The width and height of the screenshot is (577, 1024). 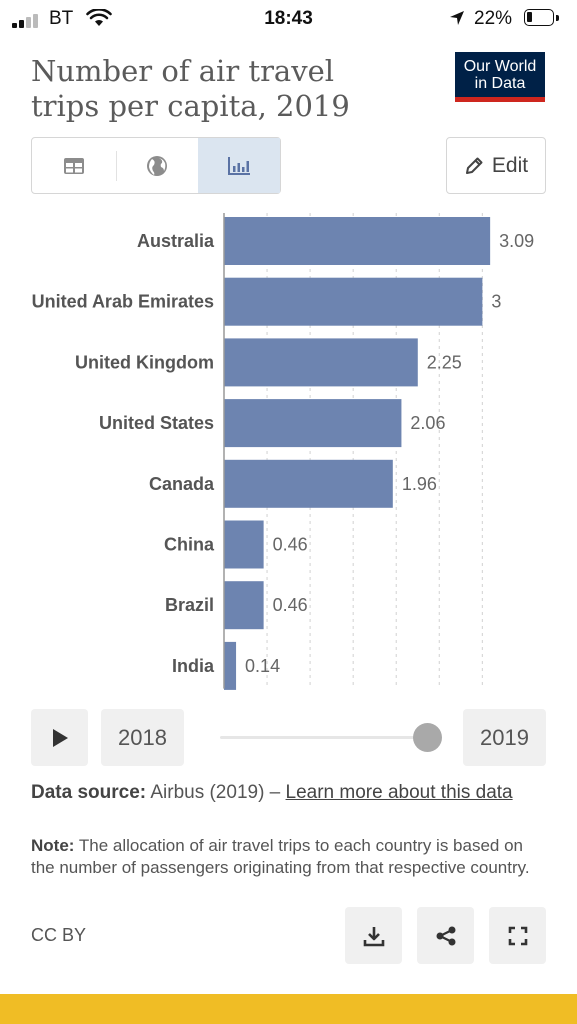 I want to click on license-label: CC BY, so click(x=59, y=935).